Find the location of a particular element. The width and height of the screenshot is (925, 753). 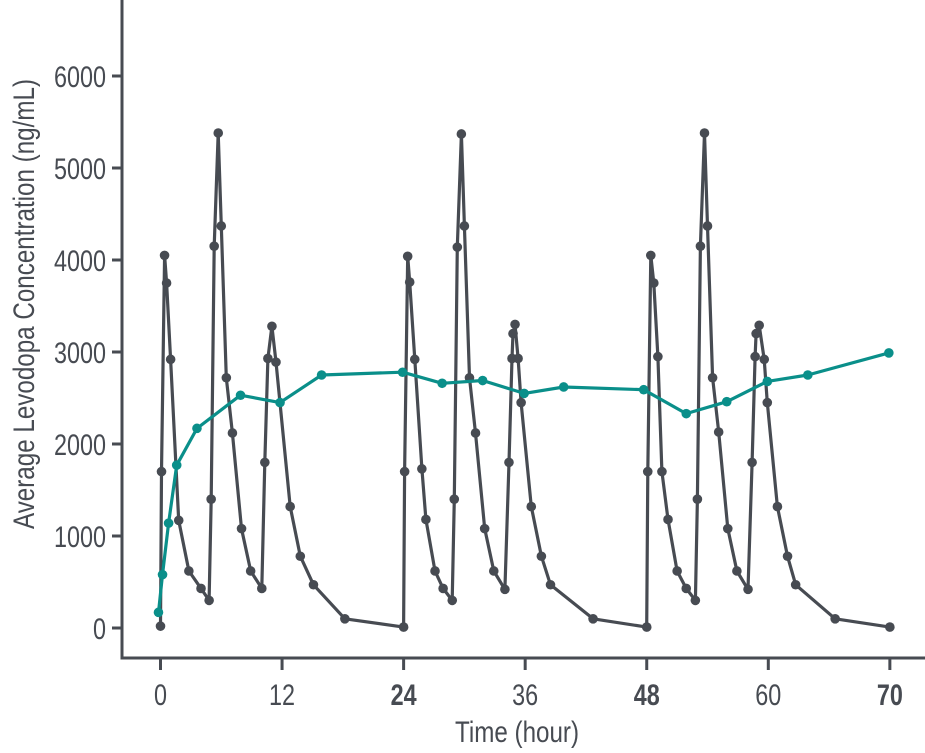

x-tick-label: 70 is located at coordinates (890, 695).